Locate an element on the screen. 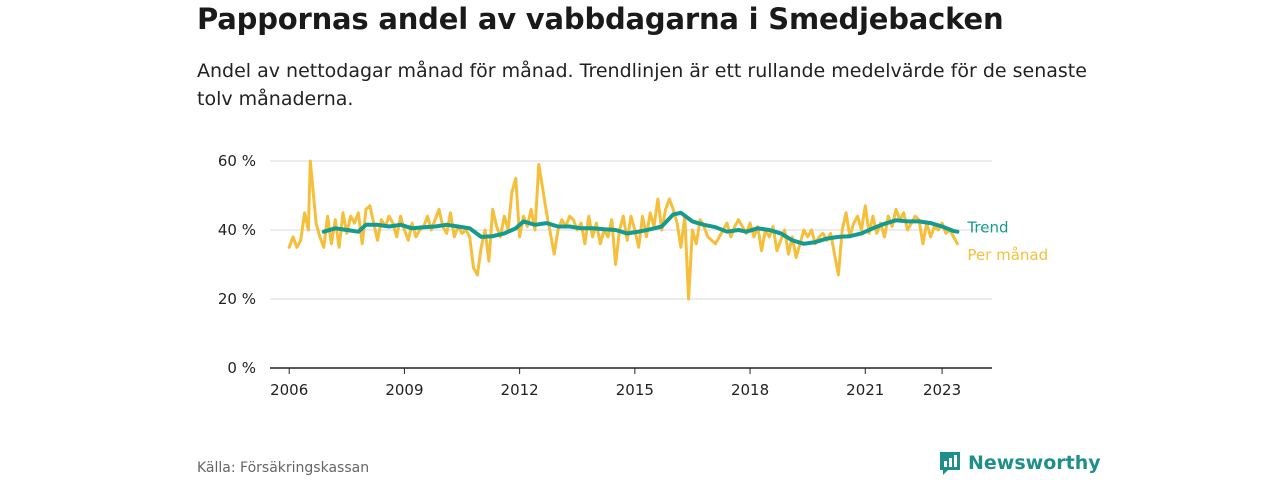  x-tick-label: 2009 is located at coordinates (404, 390).